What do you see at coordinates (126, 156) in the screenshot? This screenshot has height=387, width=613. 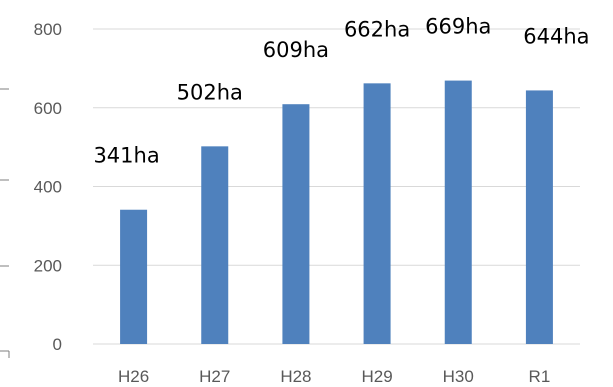 I see `data-label: 341ha` at bounding box center [126, 156].